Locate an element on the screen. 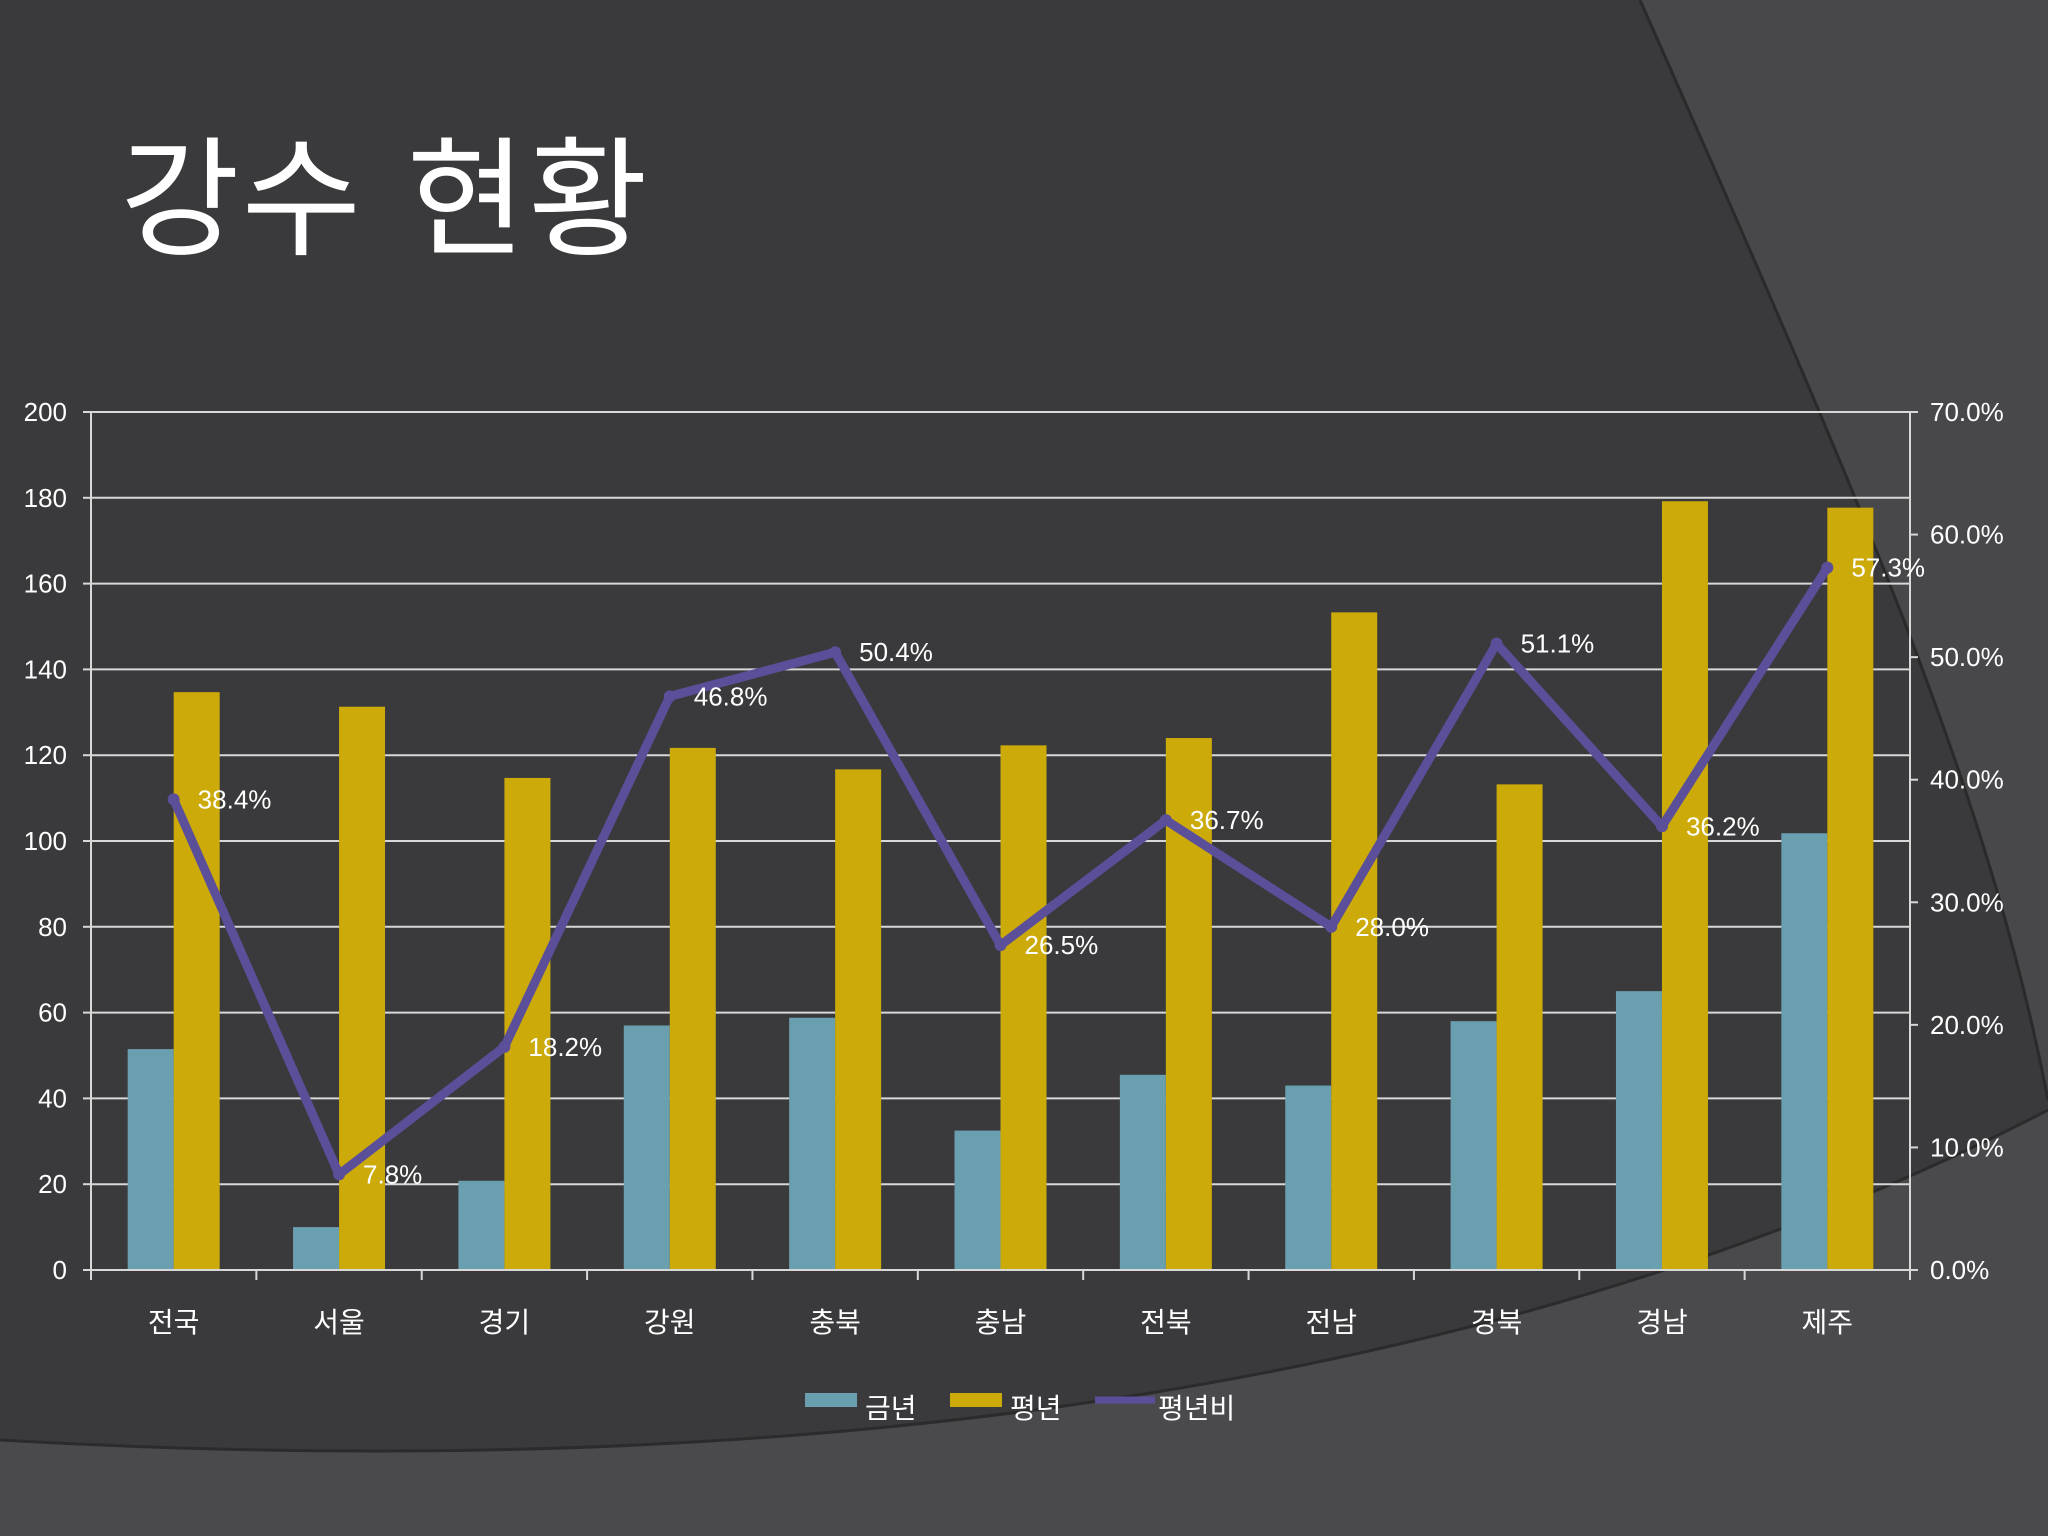 The width and height of the screenshot is (2048, 1536). x-tick-label: 경기 is located at coordinates (505, 1322).